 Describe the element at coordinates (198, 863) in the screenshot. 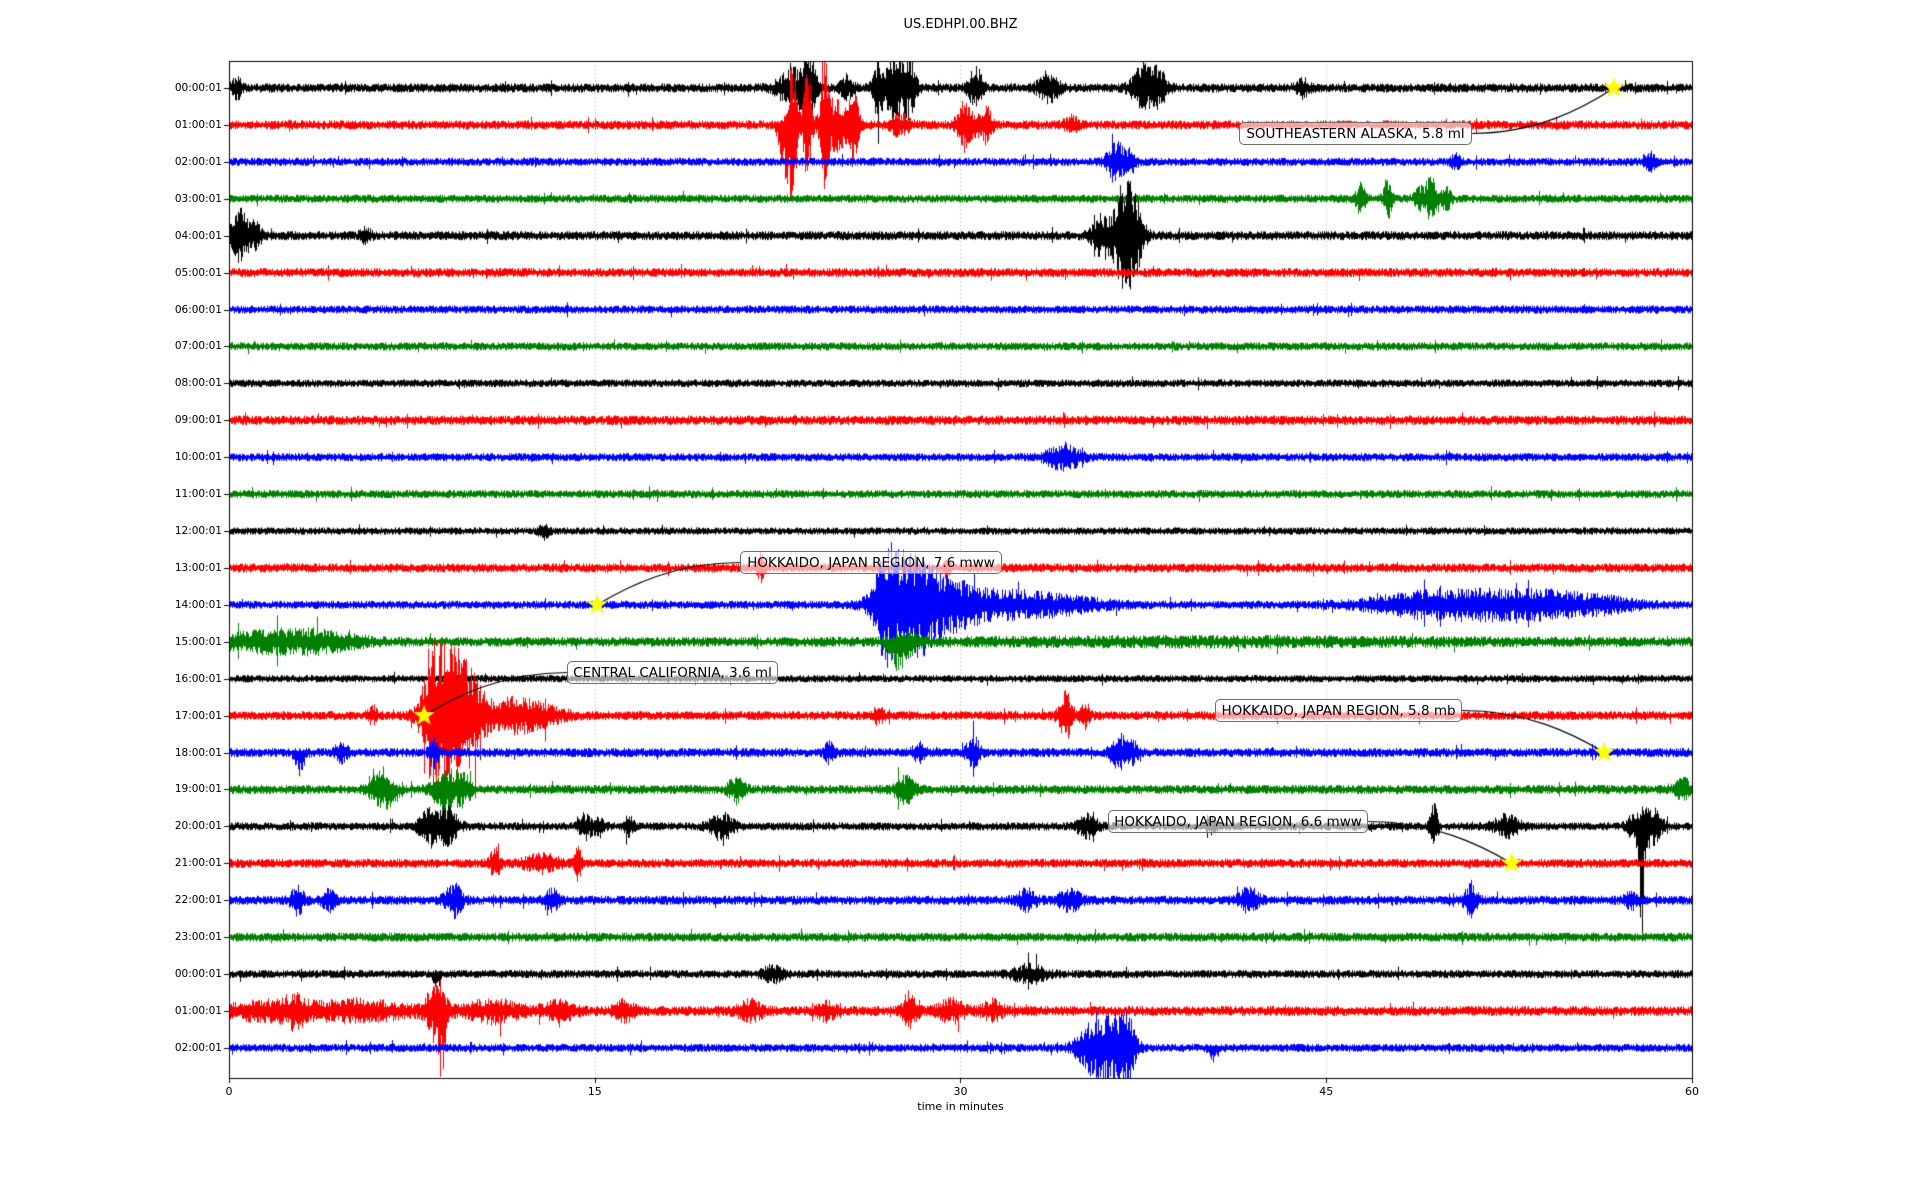

I see `y-tick-label: 21:00:01` at that location.